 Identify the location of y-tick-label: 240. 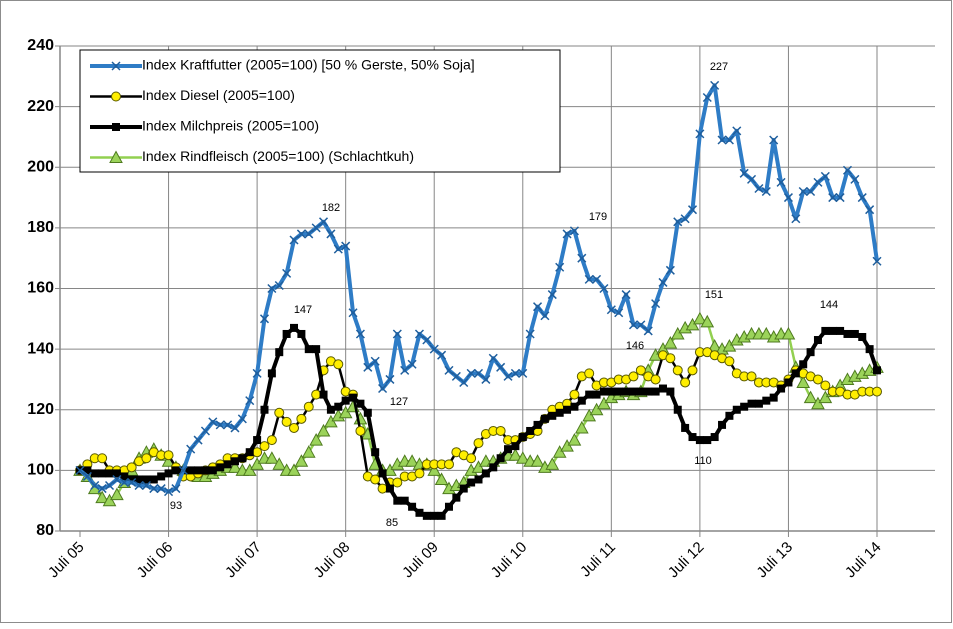
(40, 45).